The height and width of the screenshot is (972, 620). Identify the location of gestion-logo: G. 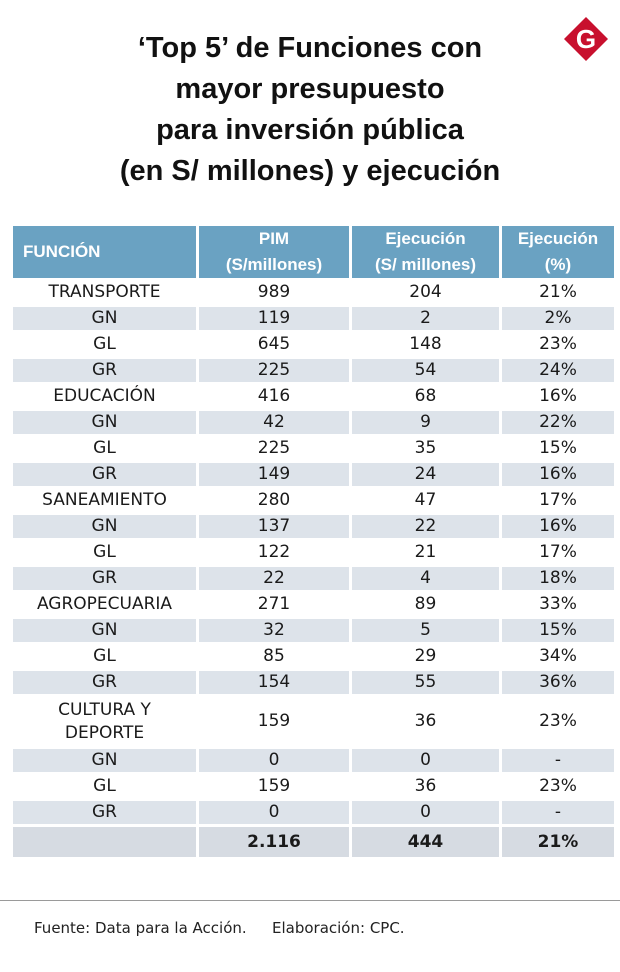
(586, 39).